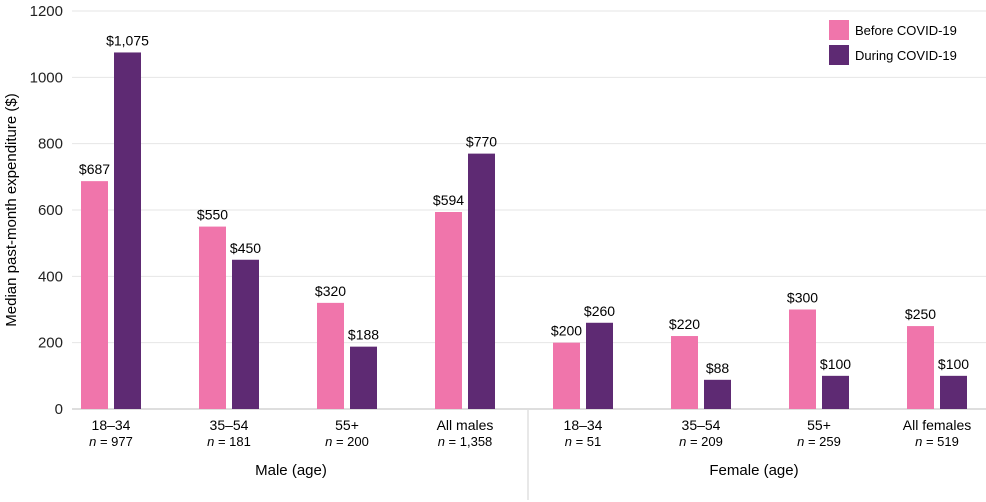 The height and width of the screenshot is (502, 986). What do you see at coordinates (347, 441) in the screenshot?
I see `x-category-n: n = 200` at bounding box center [347, 441].